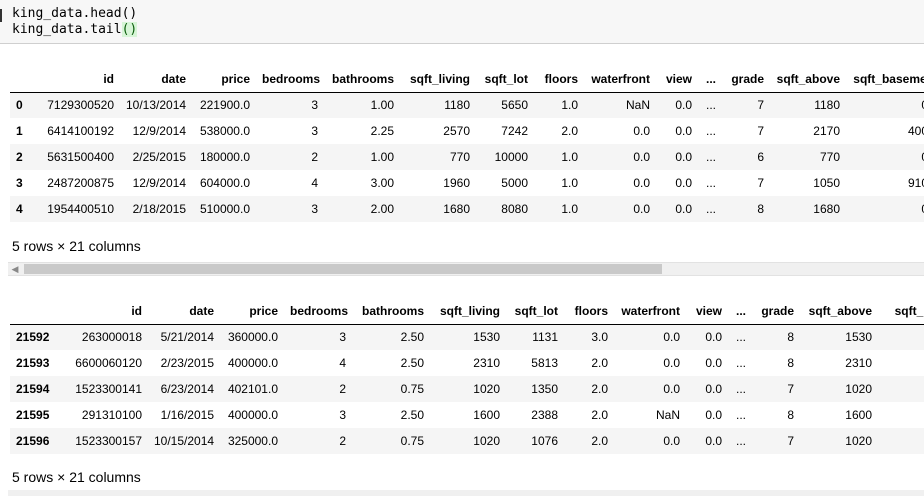 Image resolution: width=924 pixels, height=496 pixels. What do you see at coordinates (80, 209) in the screenshot?
I see `table-cell: 1954400510` at bounding box center [80, 209].